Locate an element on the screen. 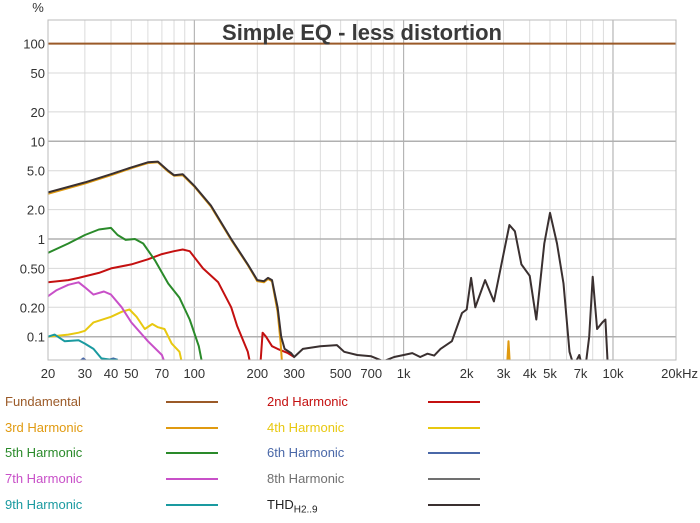  legend-label-text: 9th Harmonic is located at coordinates (44, 504).